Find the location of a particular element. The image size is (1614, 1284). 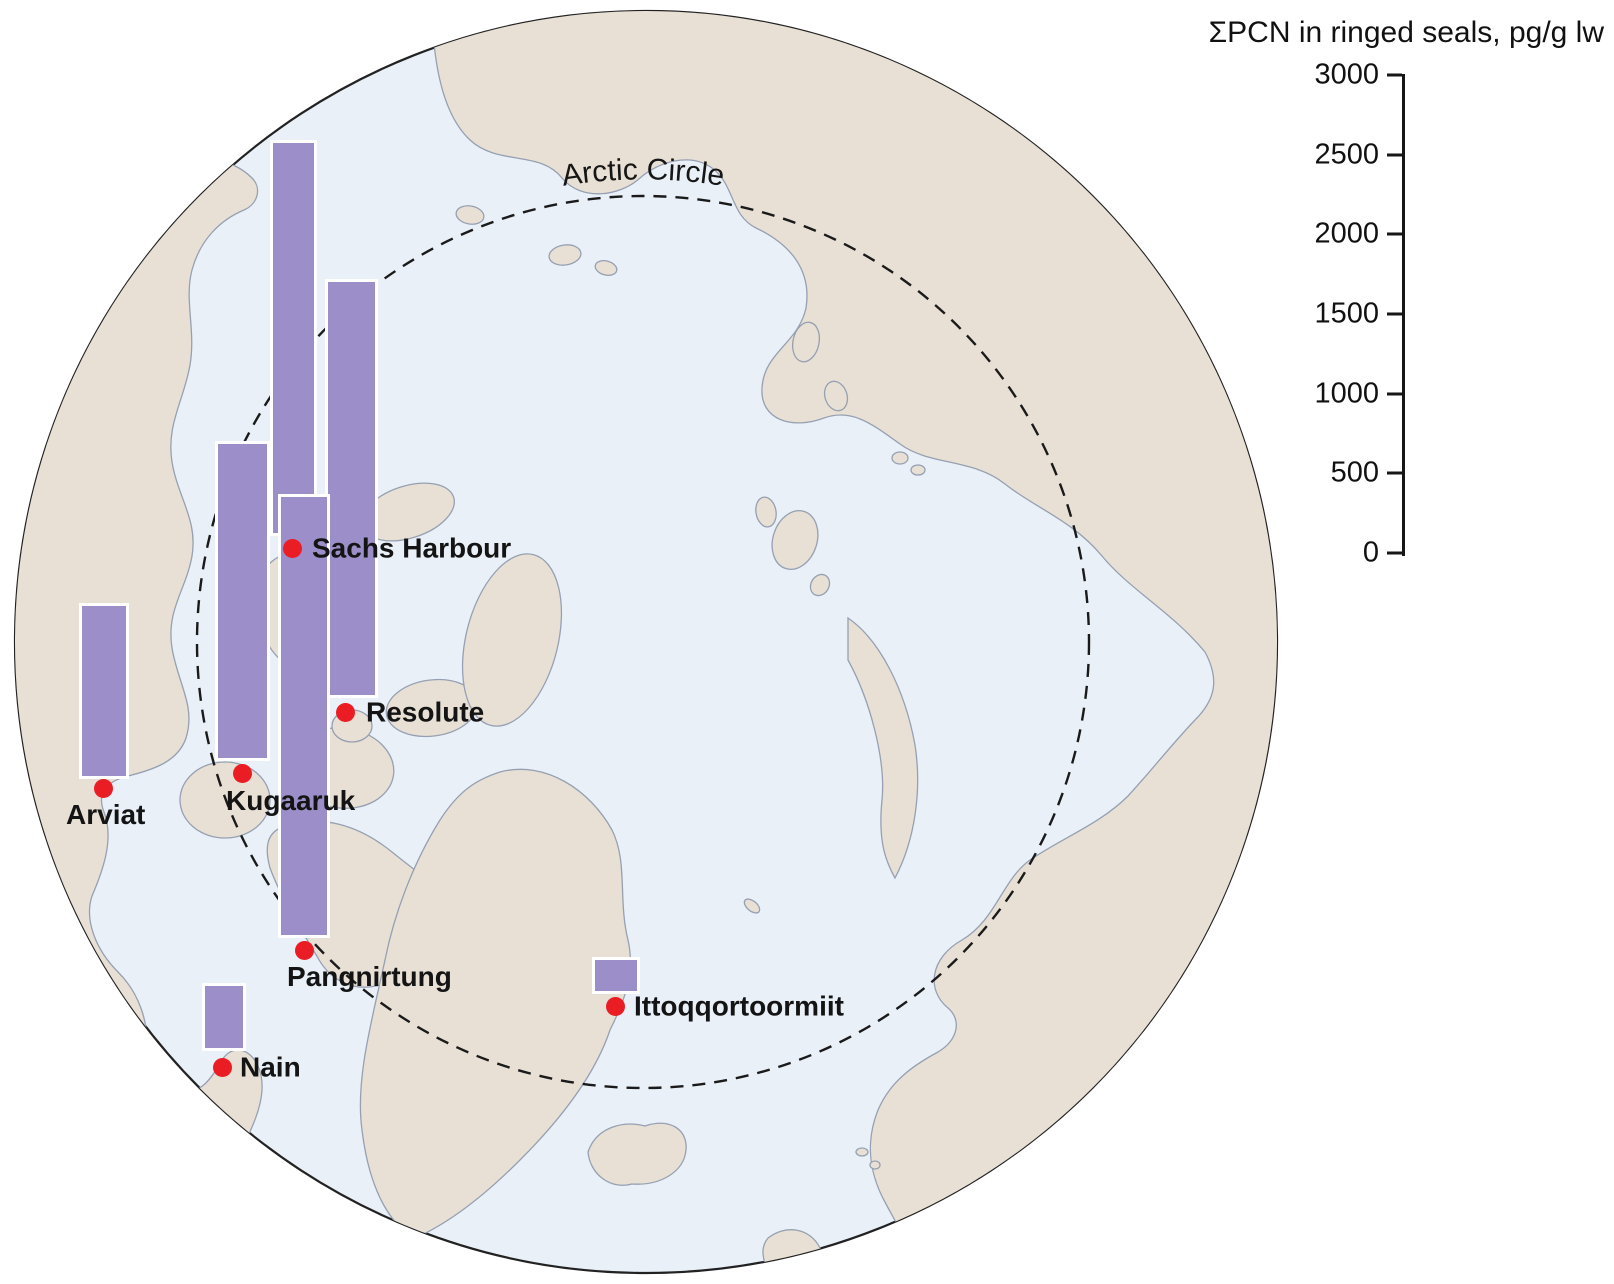

bar-kugaaruk is located at coordinates (242, 601).